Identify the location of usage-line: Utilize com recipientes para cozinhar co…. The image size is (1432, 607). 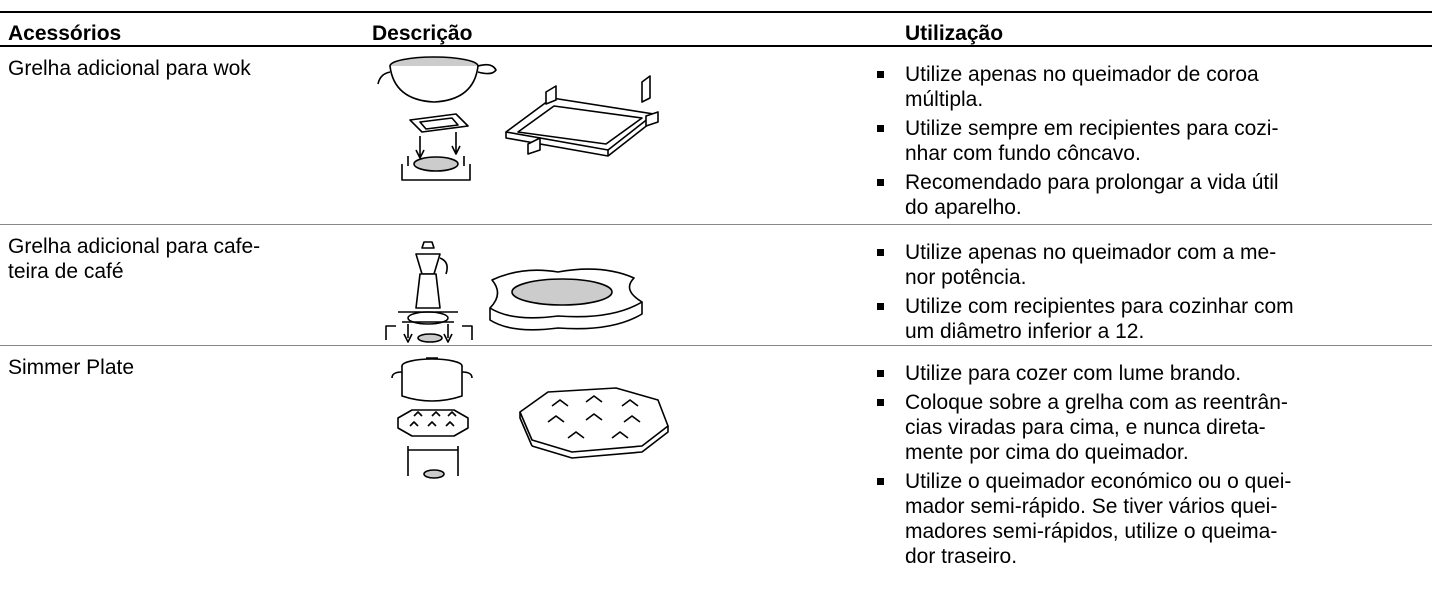
(1099, 306).